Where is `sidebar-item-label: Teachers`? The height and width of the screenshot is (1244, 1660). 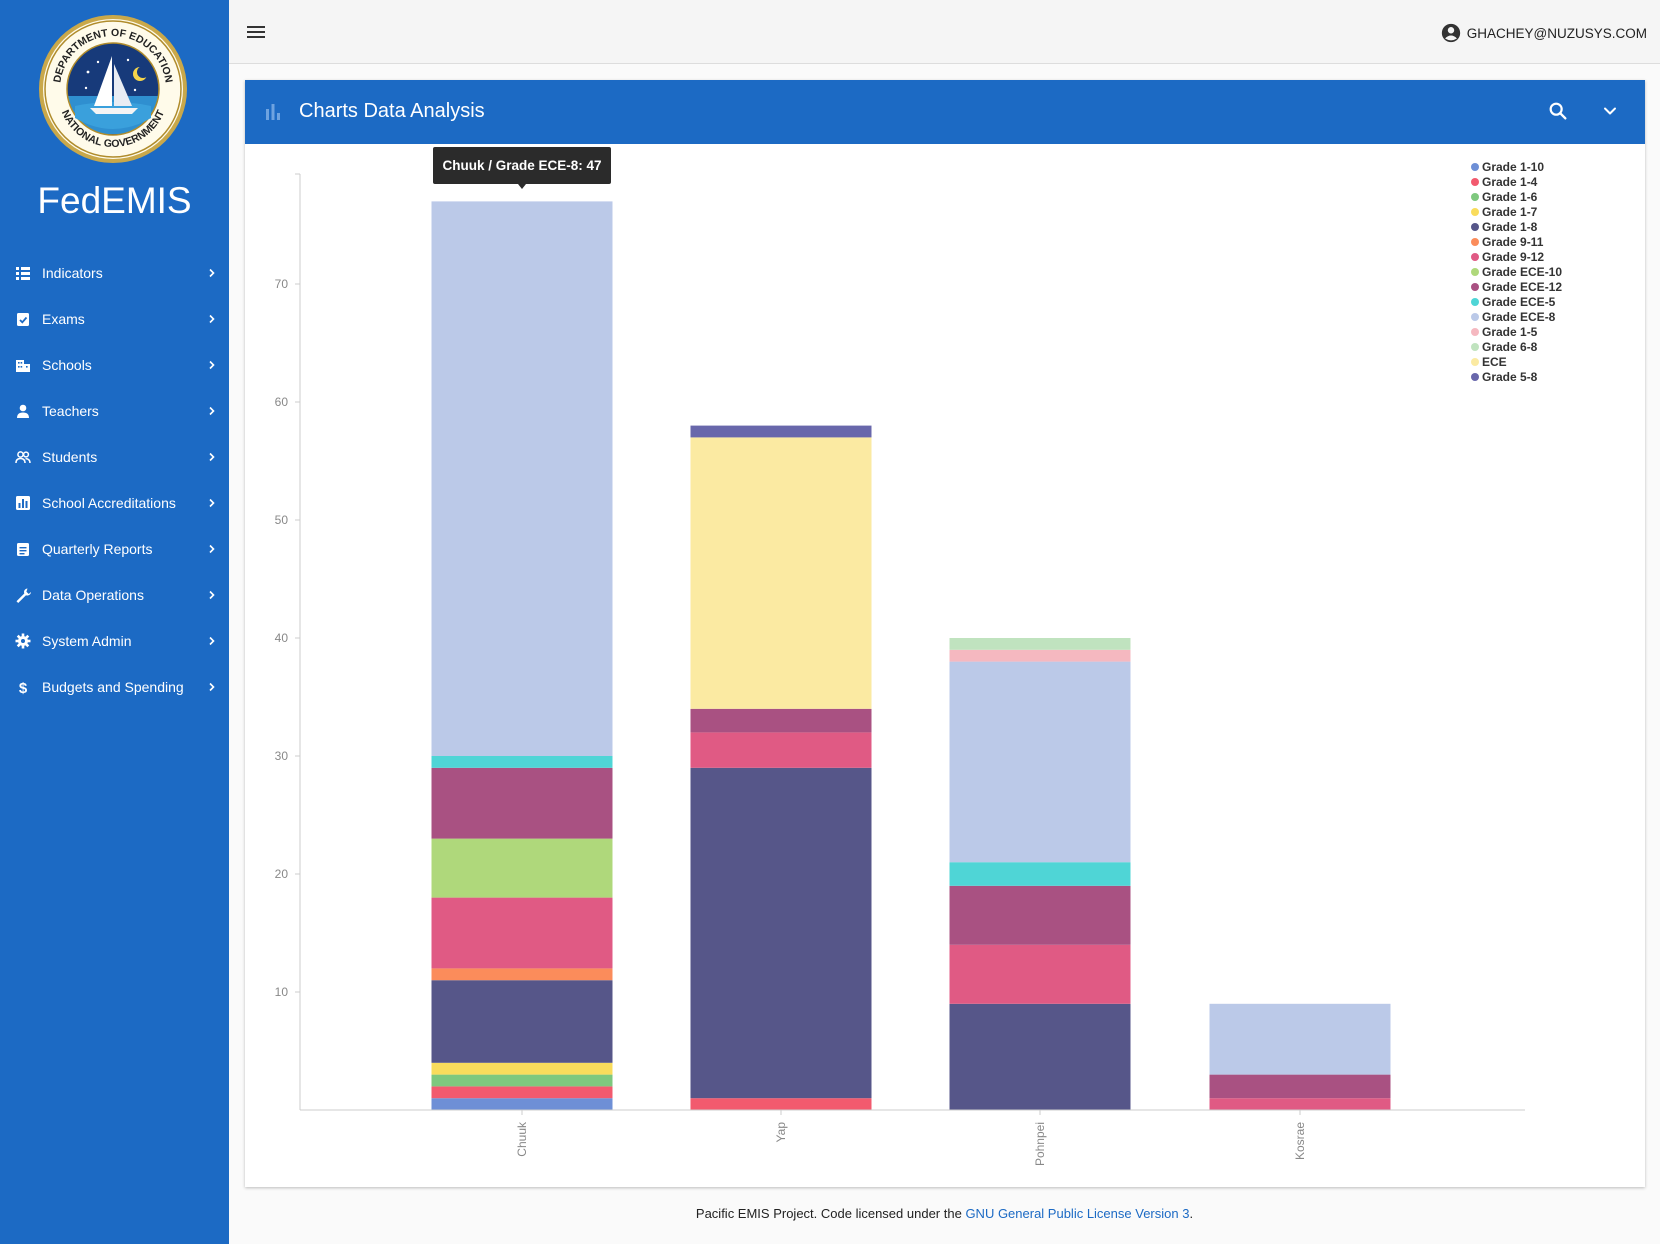 sidebar-item-label: Teachers is located at coordinates (70, 411).